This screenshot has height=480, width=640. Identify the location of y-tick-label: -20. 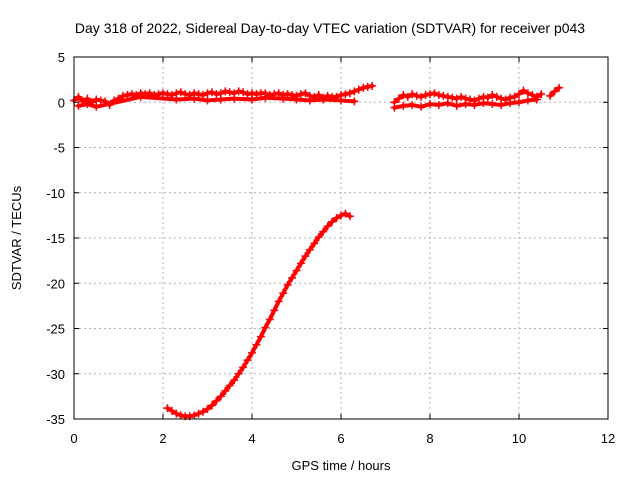
(55, 283).